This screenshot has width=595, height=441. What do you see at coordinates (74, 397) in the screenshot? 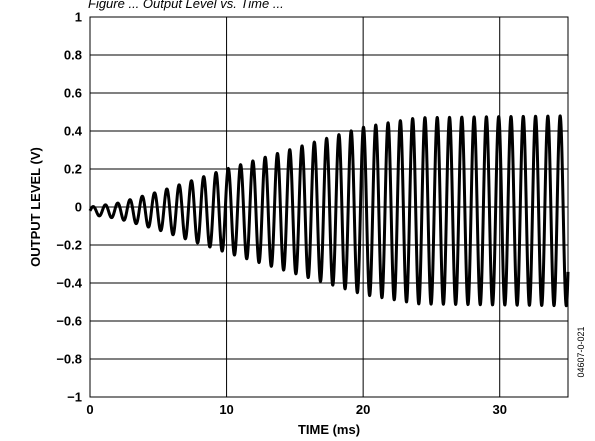
I see `y-tick-label: −1` at bounding box center [74, 397].